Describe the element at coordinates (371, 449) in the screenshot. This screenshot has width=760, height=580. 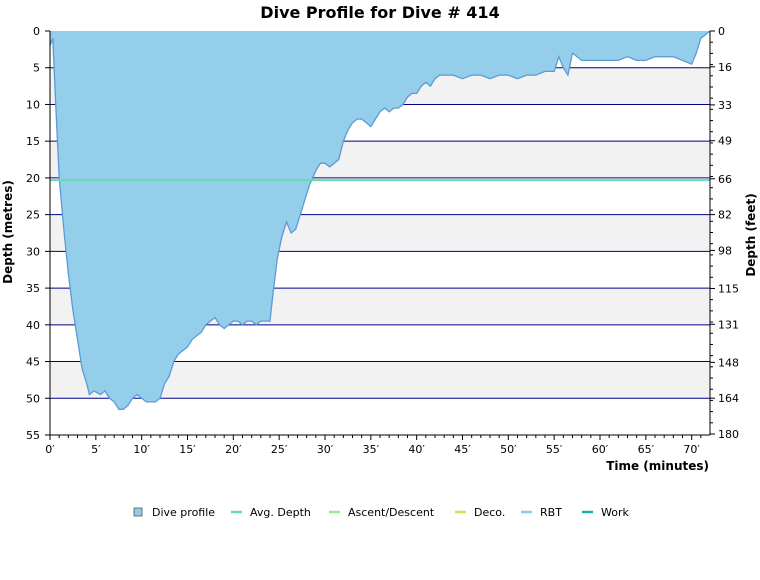
I see `x-tick-label: 35′` at that location.